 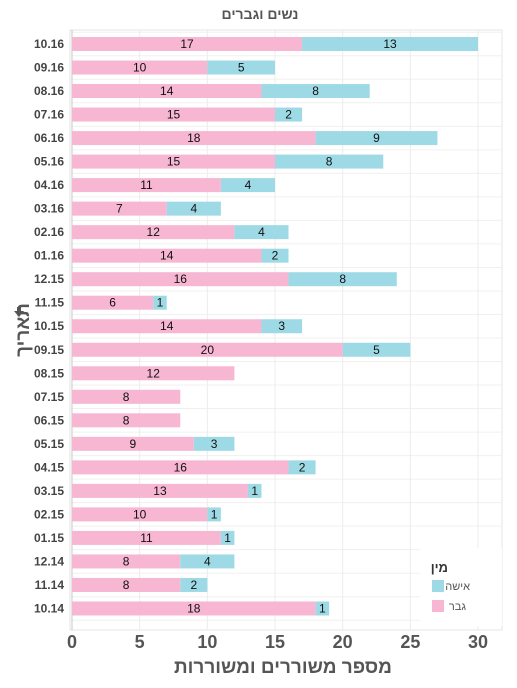 I want to click on bar-label-woman: 13, so click(x=390, y=44).